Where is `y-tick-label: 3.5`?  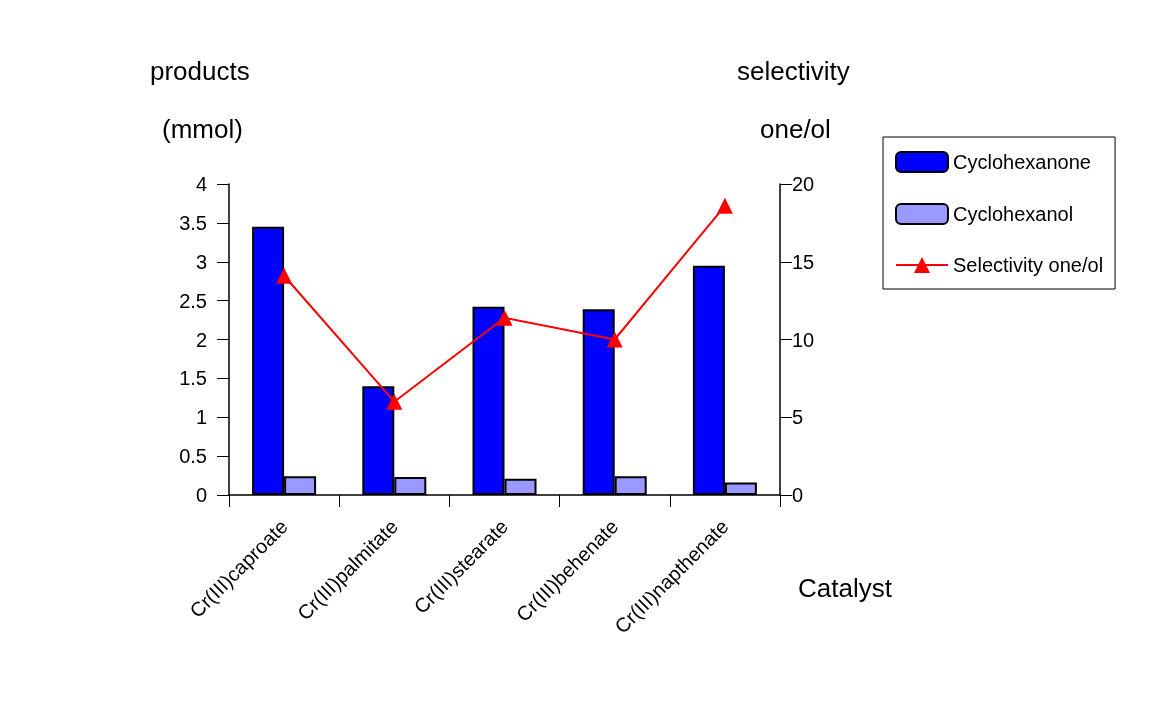
y-tick-label: 3.5 is located at coordinates (193, 222).